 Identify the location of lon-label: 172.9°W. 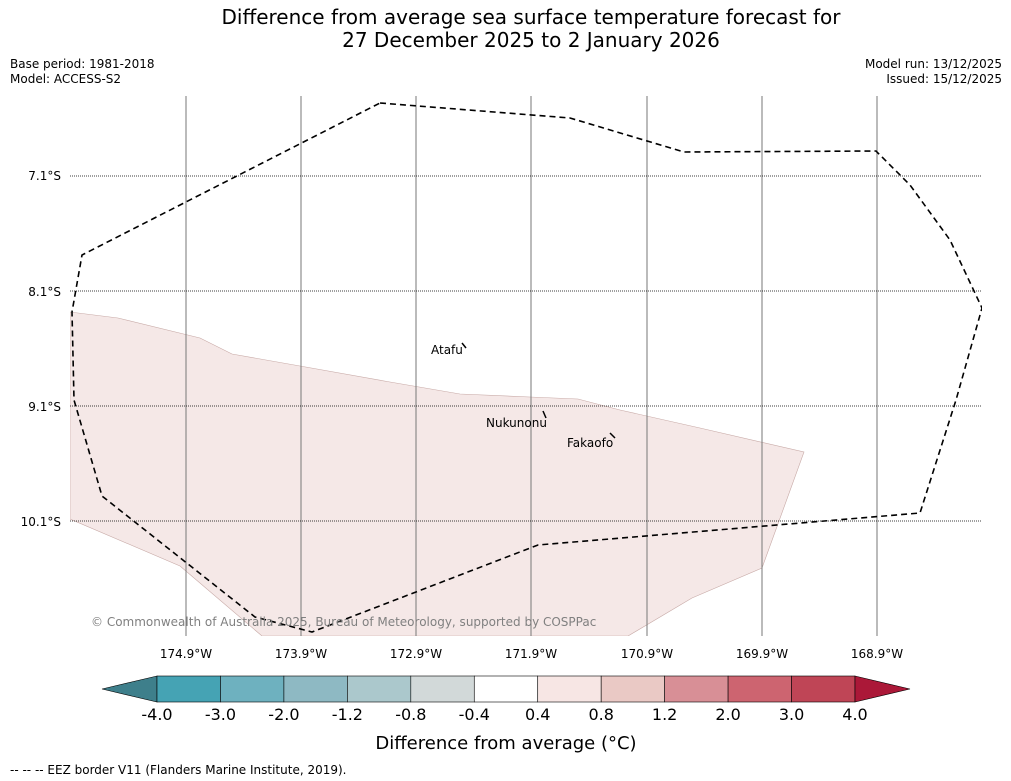
(416, 654).